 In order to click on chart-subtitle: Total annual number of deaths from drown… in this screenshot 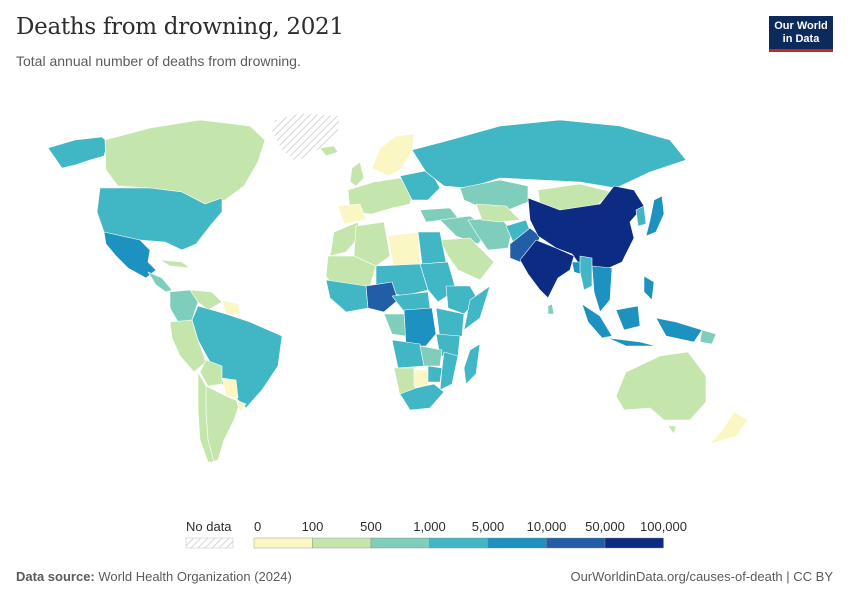, I will do `click(158, 61)`.